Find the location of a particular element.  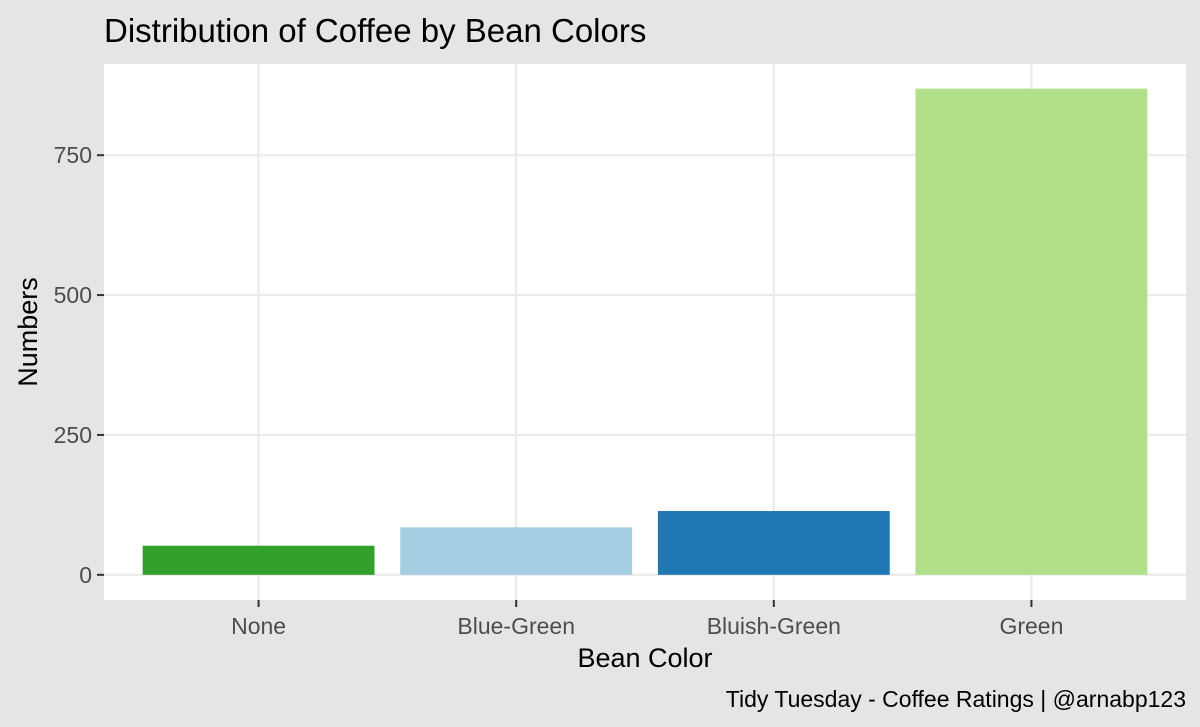

x-tick-label: Bluish-Green is located at coordinates (774, 626).